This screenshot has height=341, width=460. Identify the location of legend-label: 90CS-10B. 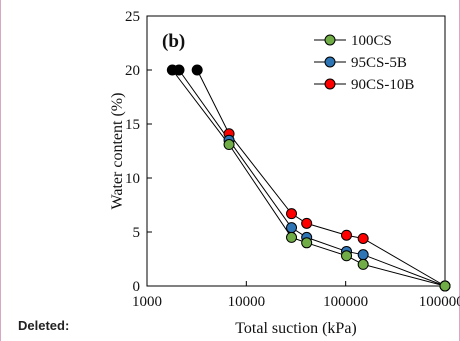
(382, 85).